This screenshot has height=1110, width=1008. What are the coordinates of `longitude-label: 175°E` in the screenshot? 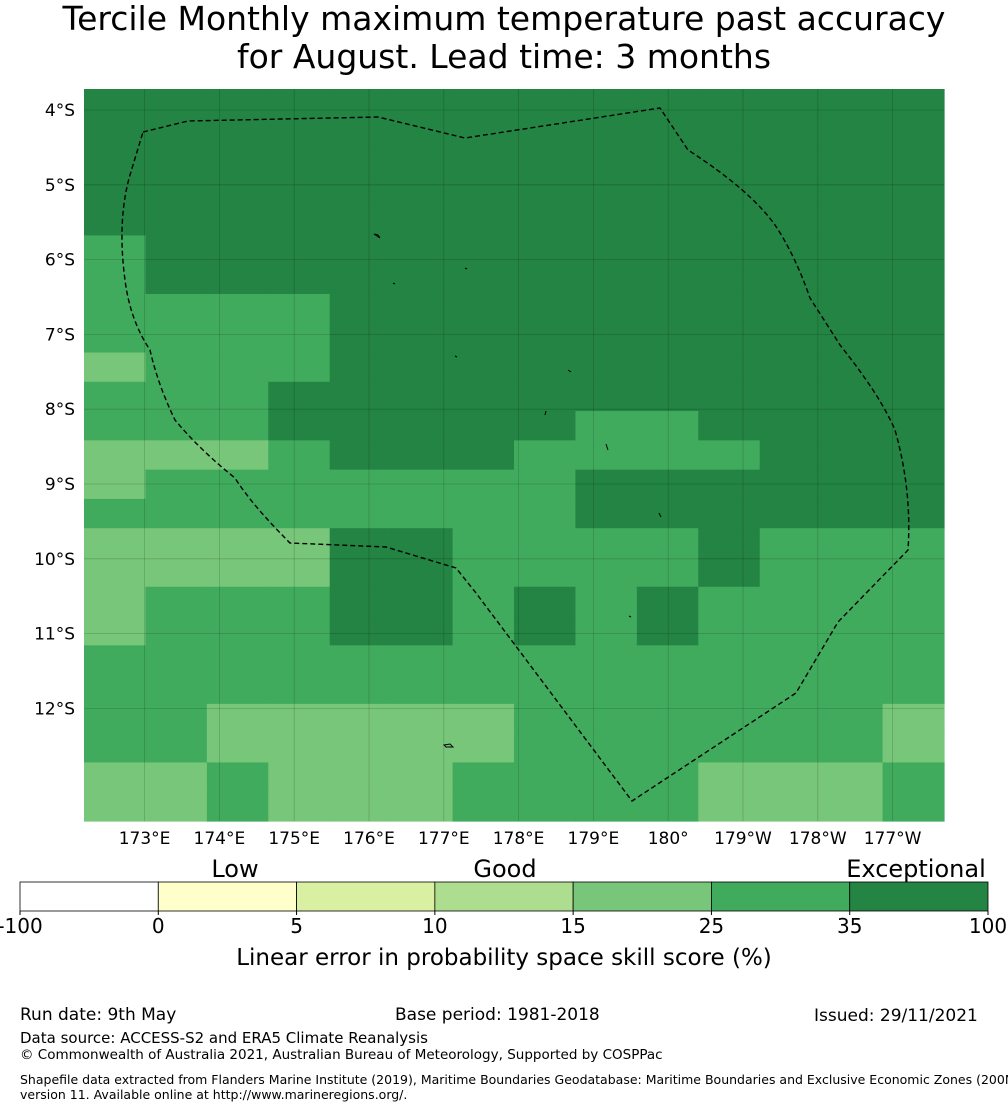 It's located at (294, 839).